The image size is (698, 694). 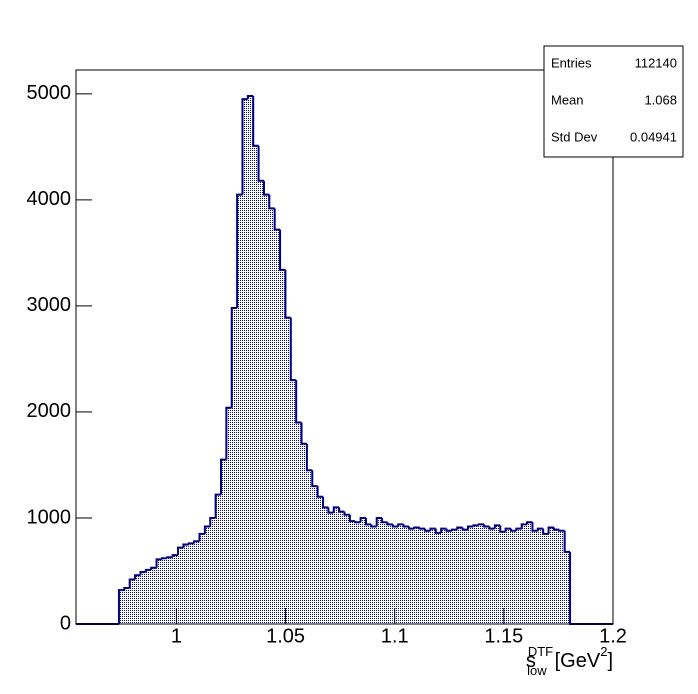 I want to click on y-tick-label: 4000, so click(x=49, y=199).